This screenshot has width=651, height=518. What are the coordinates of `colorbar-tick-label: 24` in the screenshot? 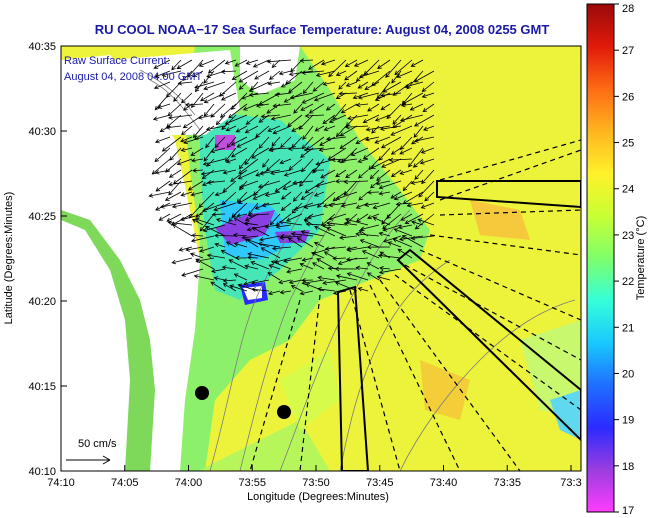 It's located at (628, 190).